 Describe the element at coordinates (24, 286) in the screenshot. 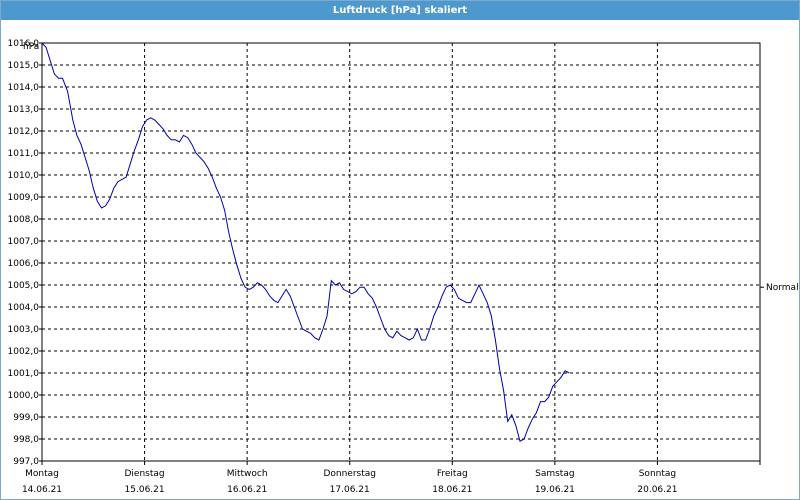

I see `y-tick-label: 1005,0` at that location.